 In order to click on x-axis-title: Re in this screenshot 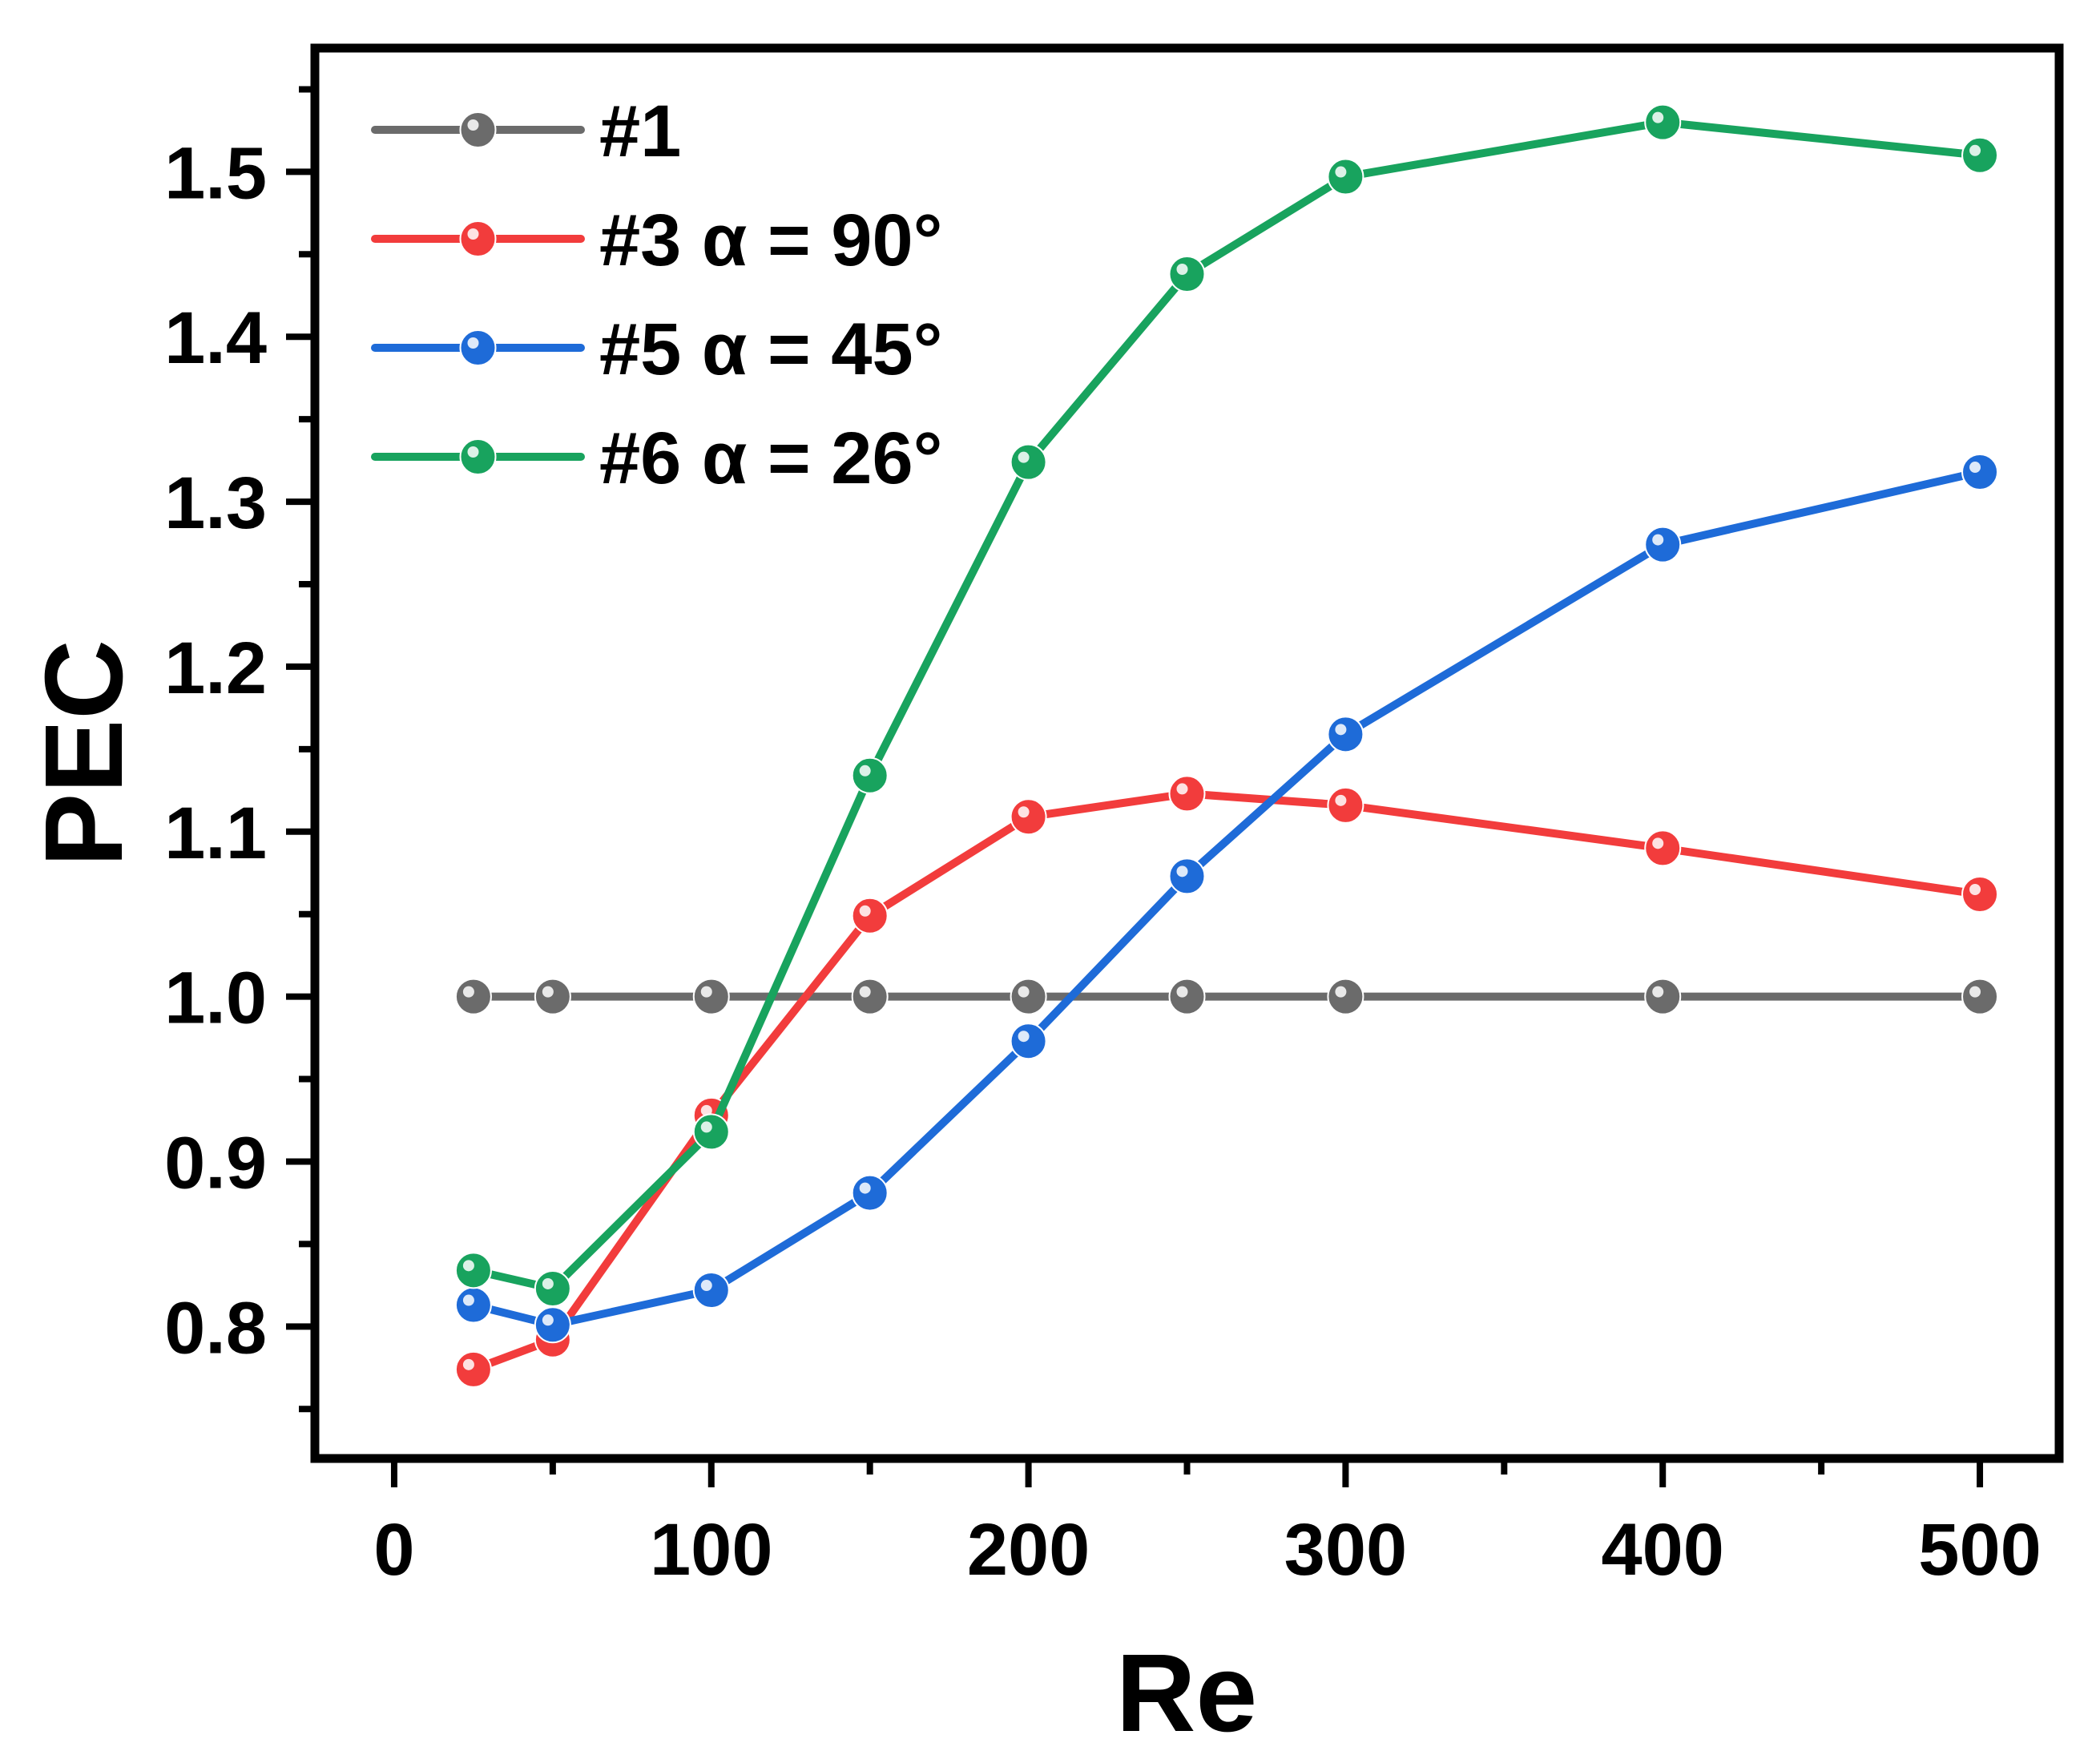, I will do `click(1186, 1693)`.